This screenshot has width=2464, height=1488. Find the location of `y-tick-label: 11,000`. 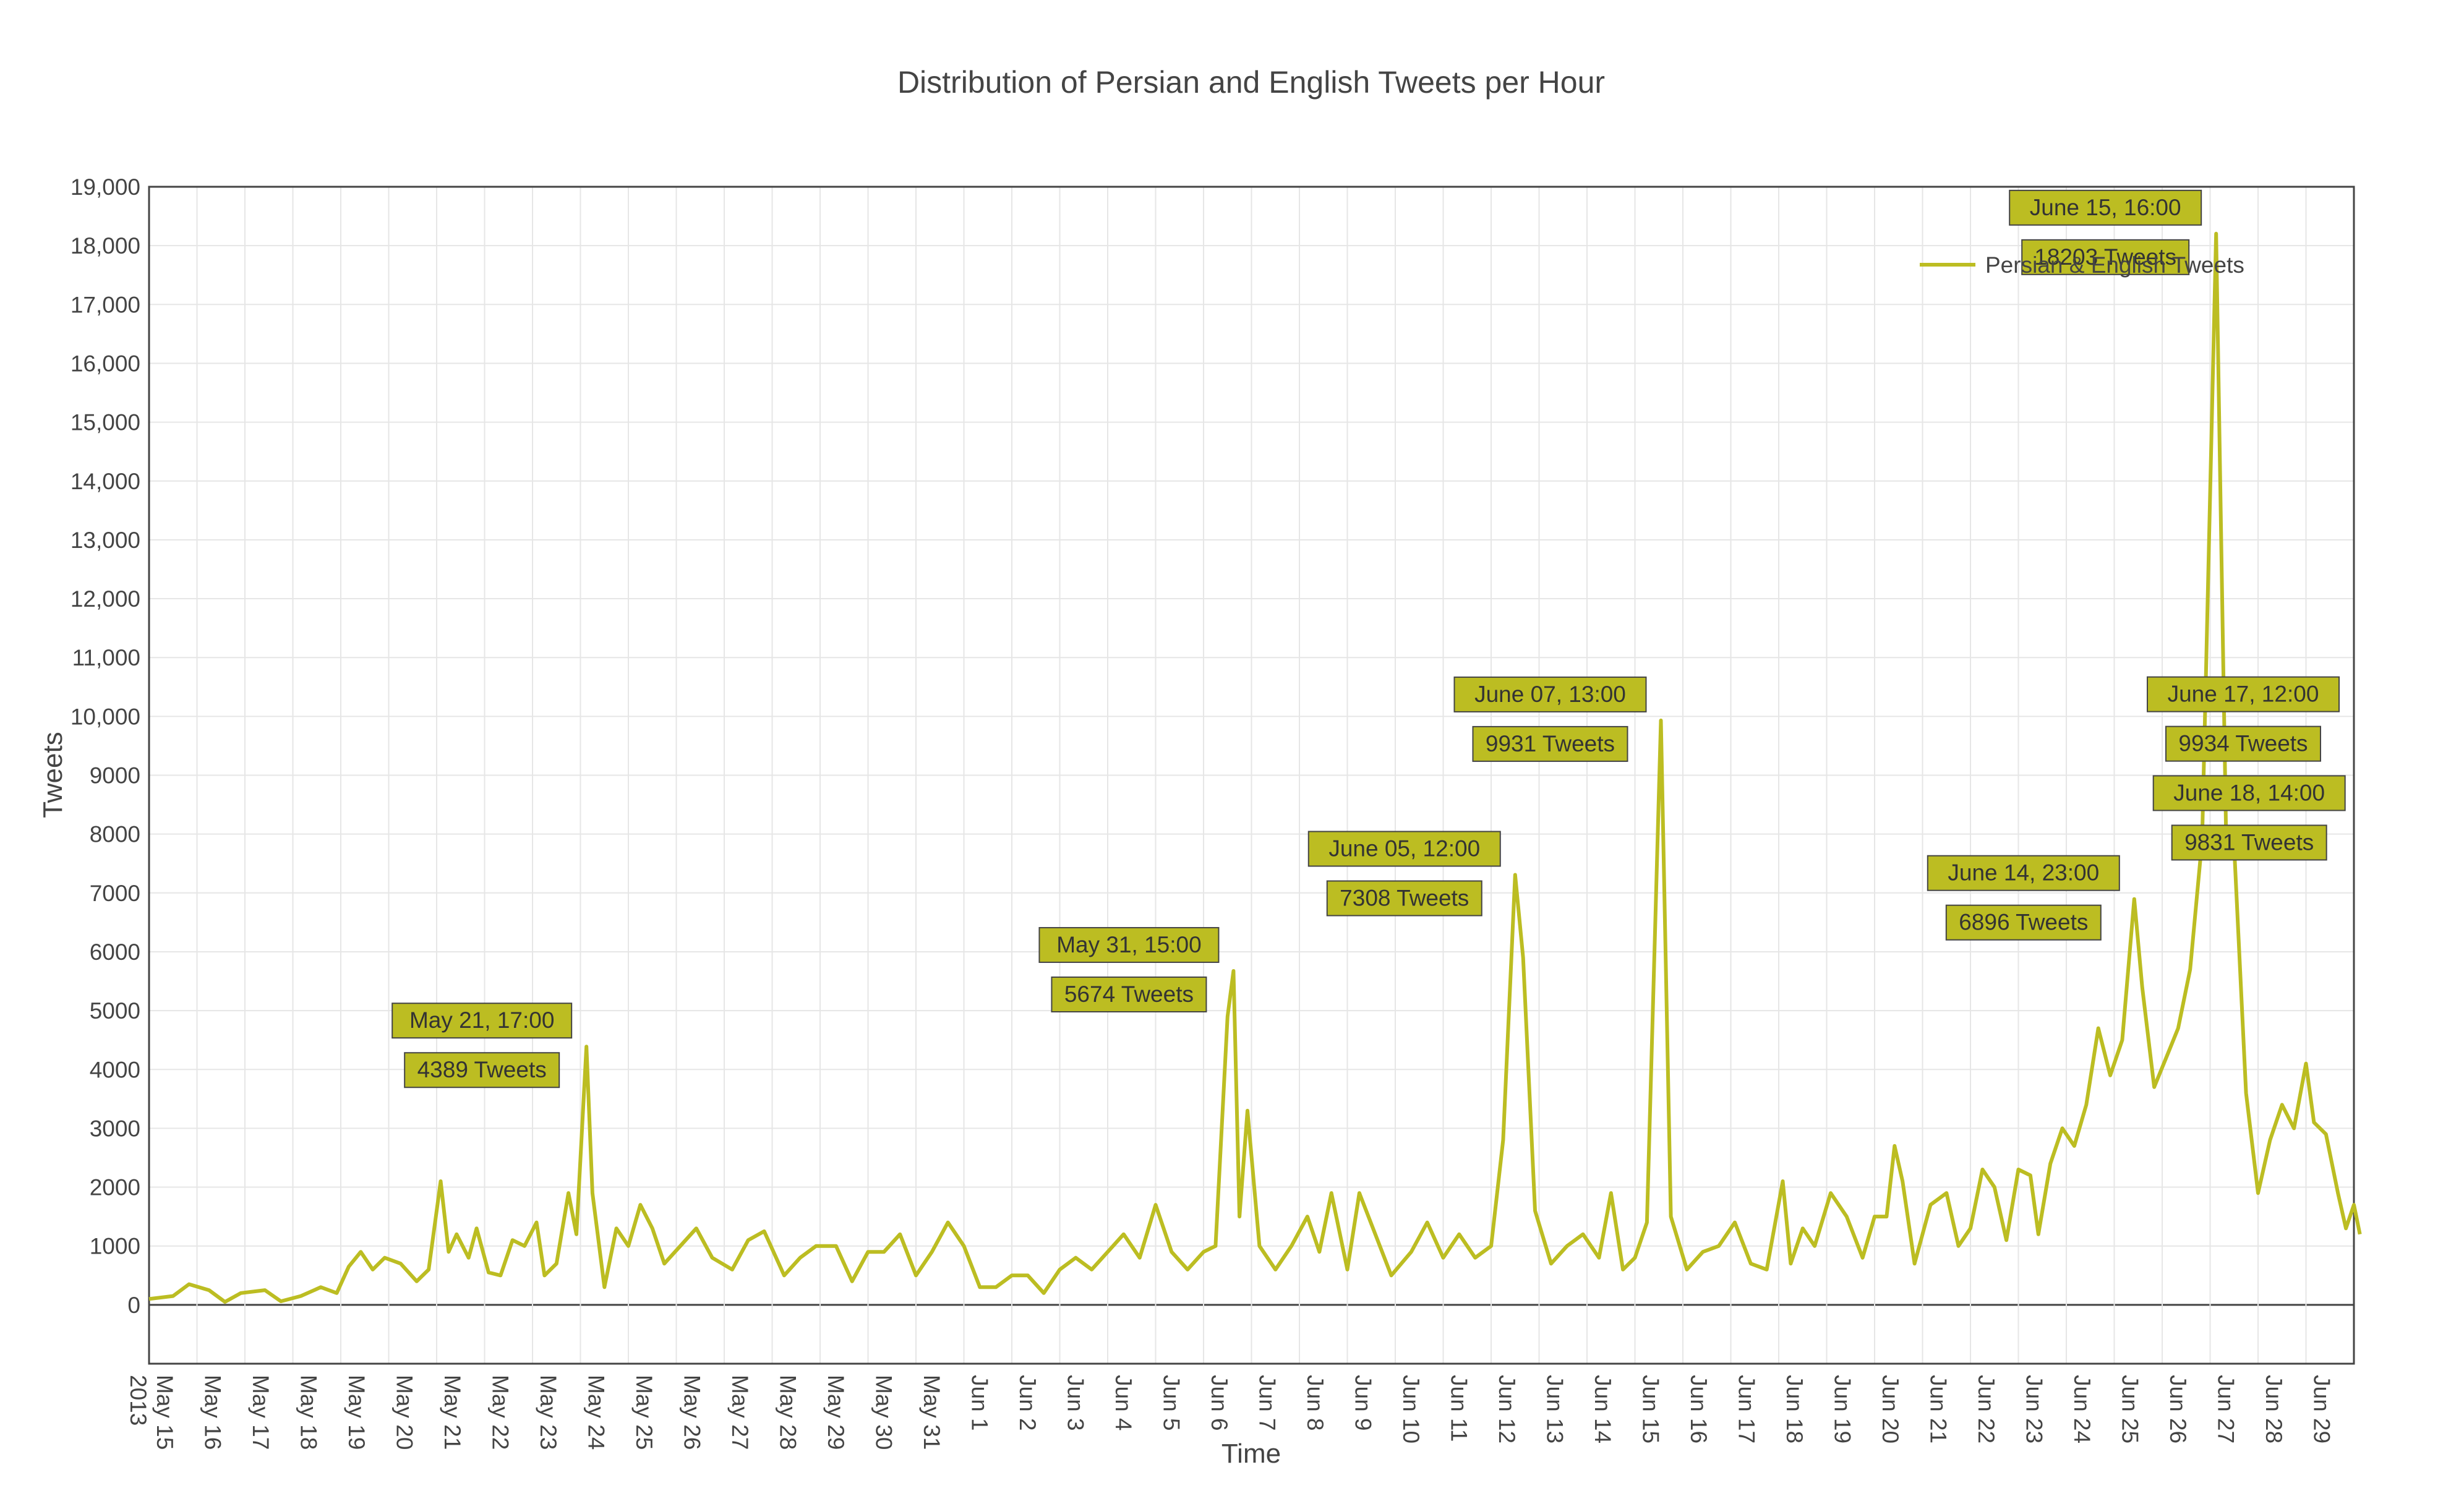

y-tick-label: 11,000 is located at coordinates (106, 657).